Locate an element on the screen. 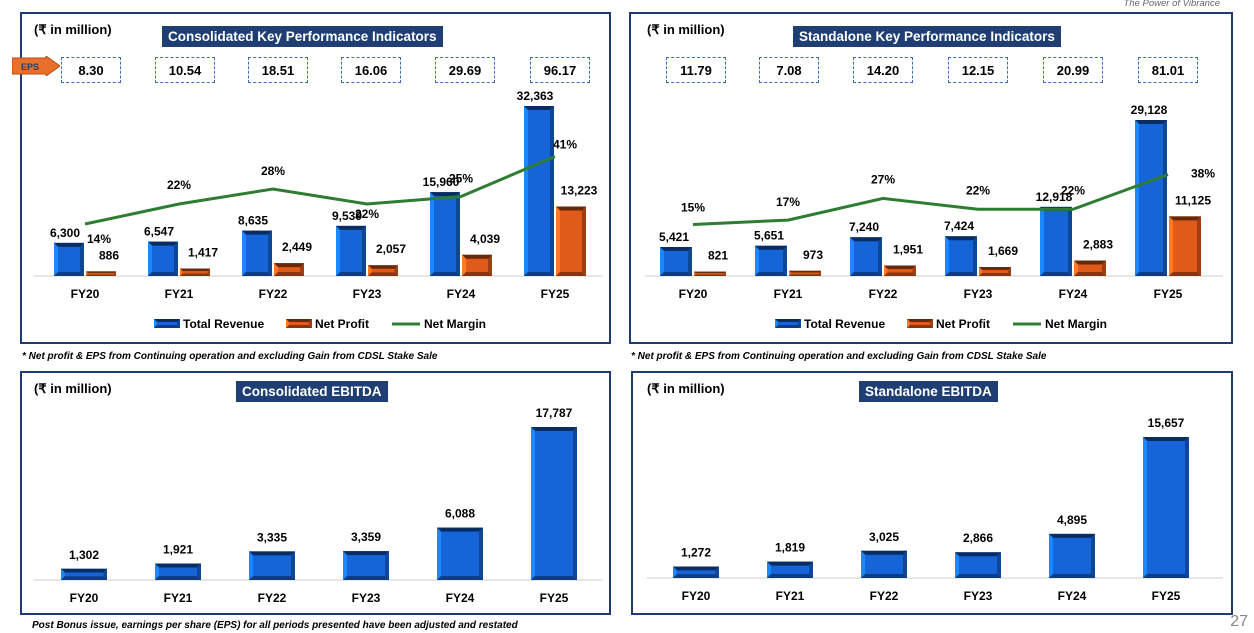 This screenshot has width=1254, height=633. margin-data-label: 15% is located at coordinates (693, 207).